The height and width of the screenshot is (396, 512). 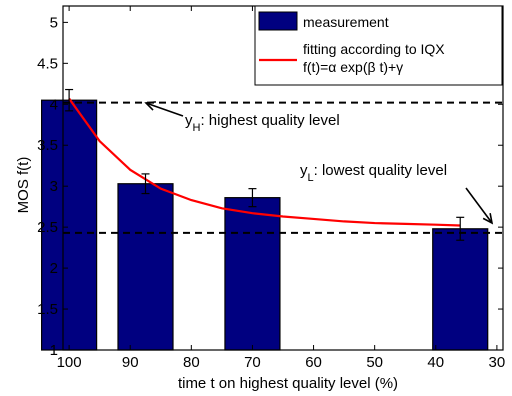 I want to click on x-tick-label: 50, so click(x=374, y=362).